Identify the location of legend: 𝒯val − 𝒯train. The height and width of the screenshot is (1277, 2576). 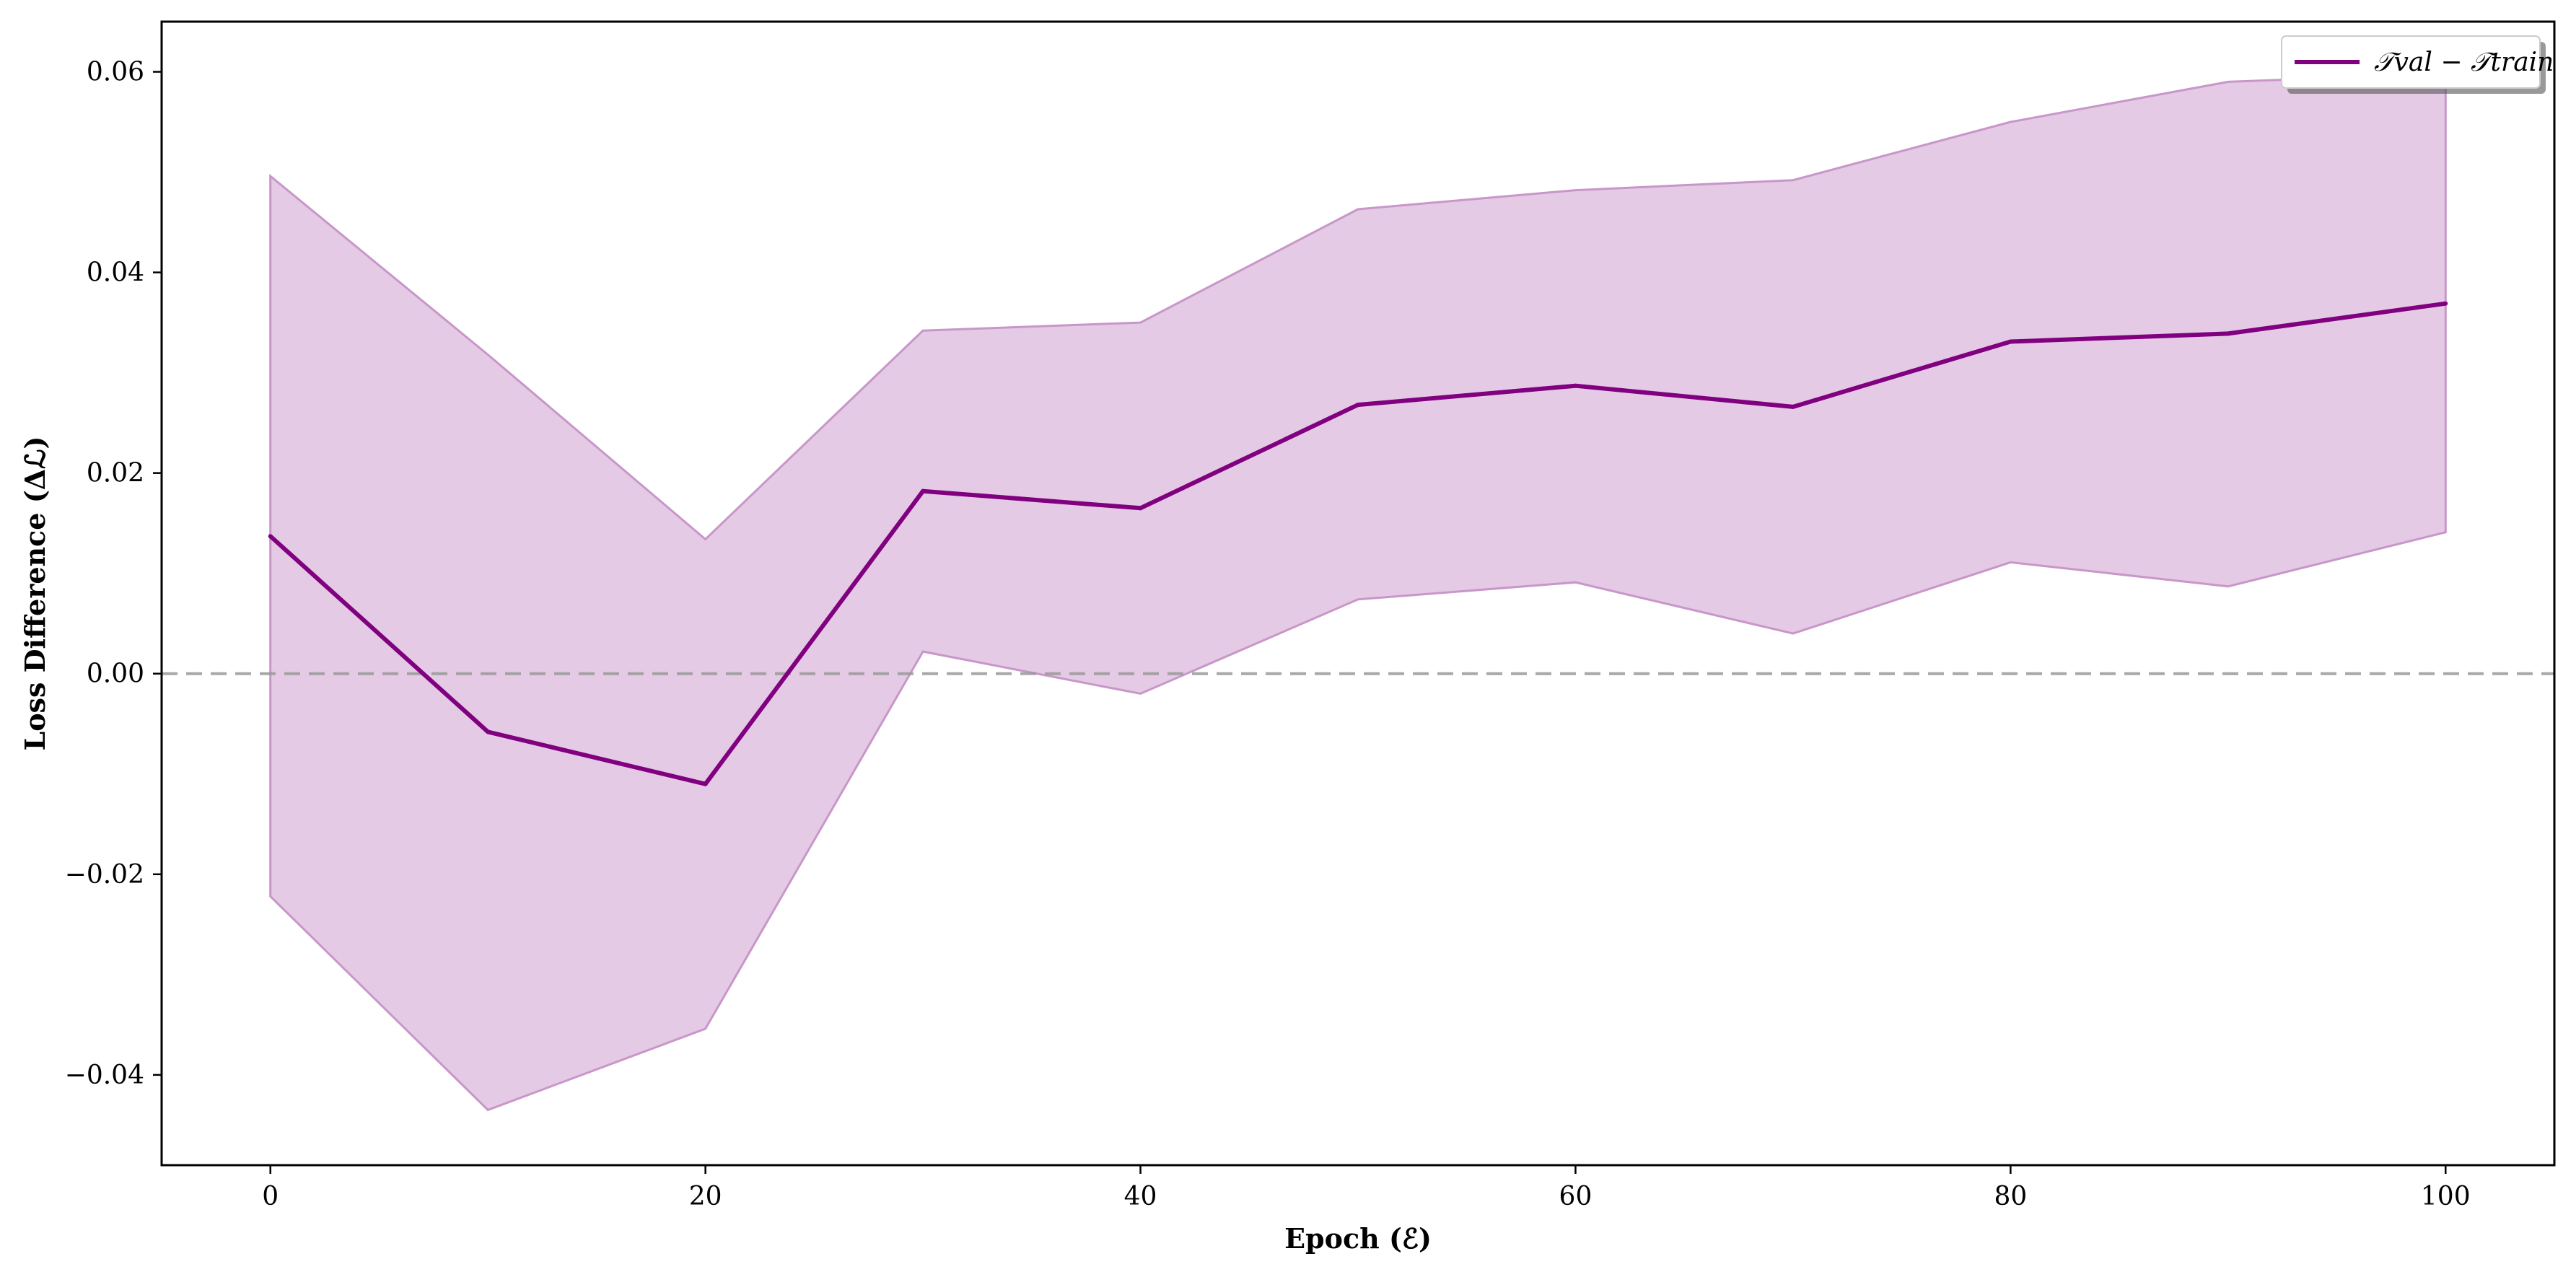
(2417, 64).